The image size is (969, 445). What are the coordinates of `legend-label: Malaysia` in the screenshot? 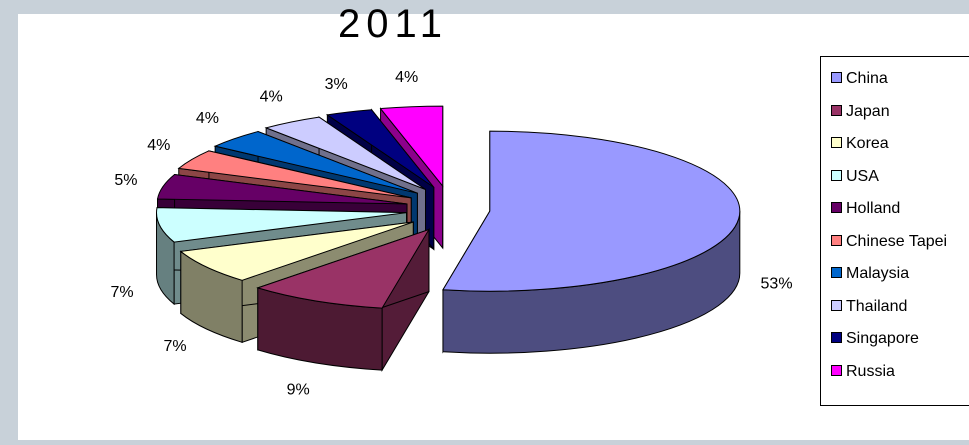 It's located at (878, 273).